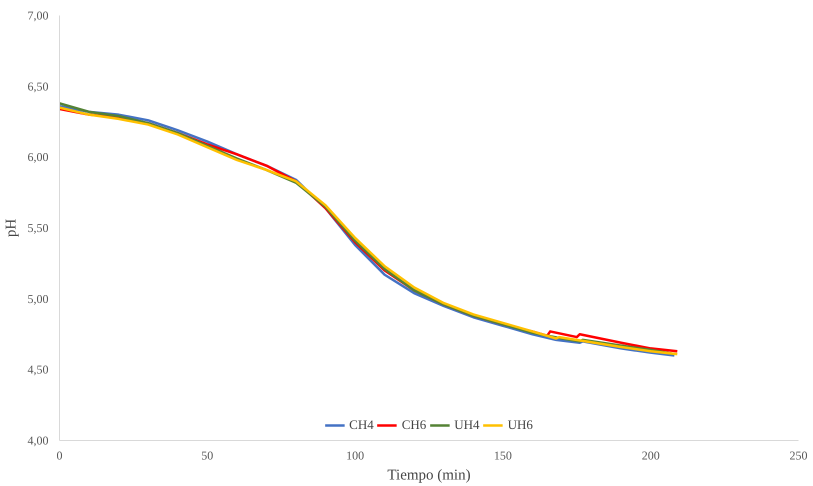 The height and width of the screenshot is (486, 813). I want to click on x-tick-label: 0, so click(59, 455).